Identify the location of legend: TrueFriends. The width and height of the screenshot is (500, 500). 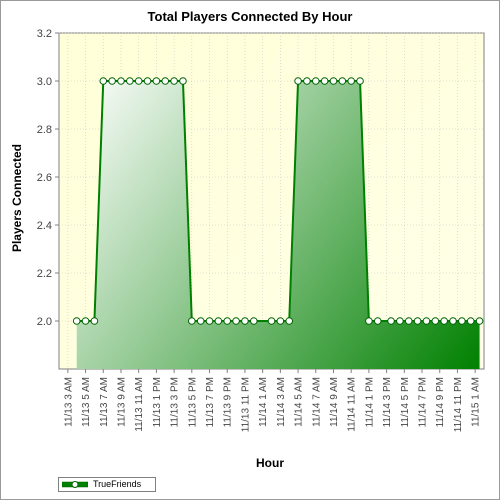
(107, 484).